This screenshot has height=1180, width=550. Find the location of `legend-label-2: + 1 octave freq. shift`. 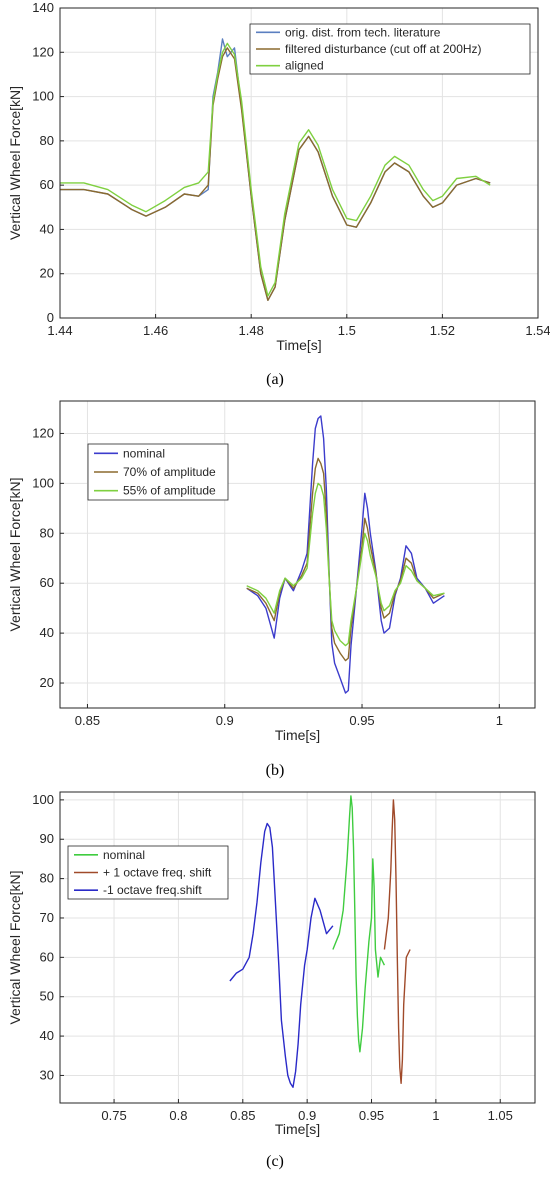

legend-label-2: + 1 octave freq. shift is located at coordinates (157, 873).